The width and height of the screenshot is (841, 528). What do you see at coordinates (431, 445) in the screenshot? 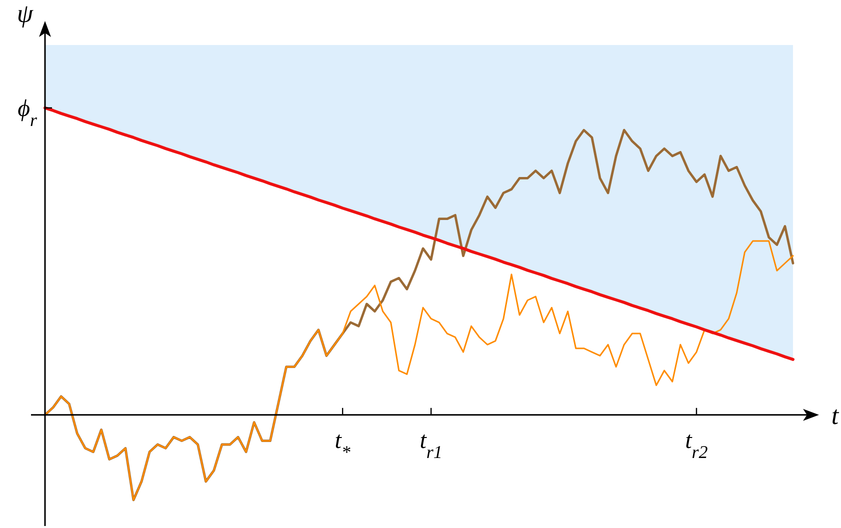
I see `x-tick-label: t$_{r1}$` at bounding box center [431, 445].